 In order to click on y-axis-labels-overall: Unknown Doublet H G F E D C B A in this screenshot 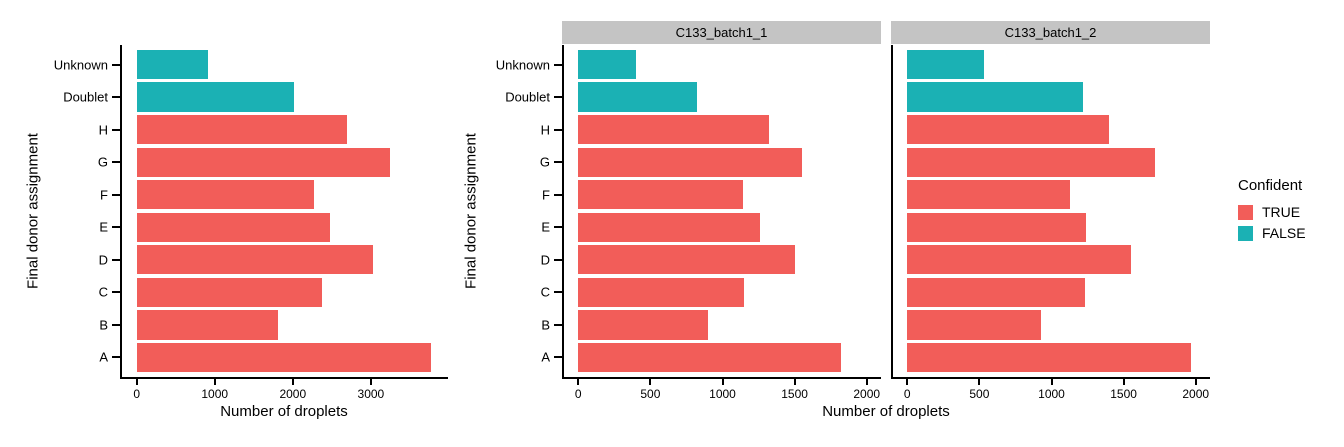, I will do `click(59, 211)`.